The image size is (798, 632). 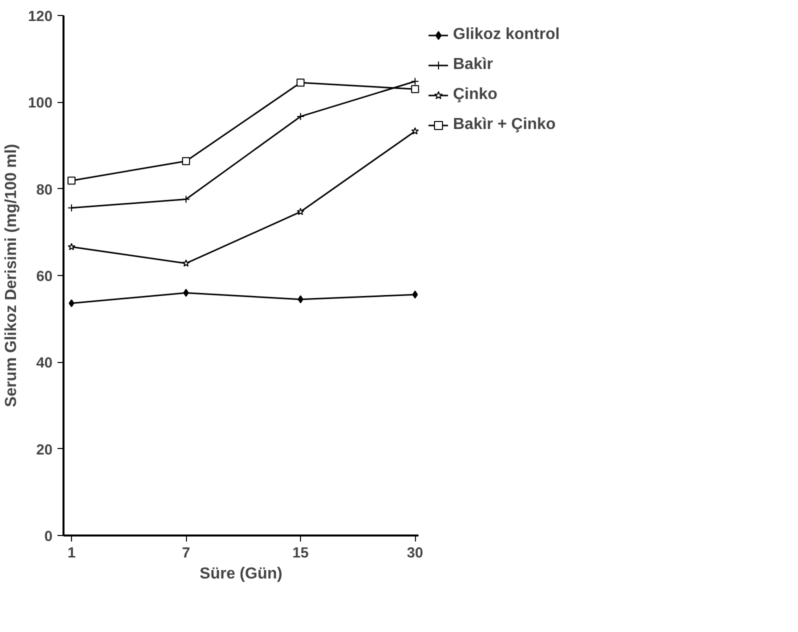 I want to click on y-tick-label: 0, so click(x=48, y=537).